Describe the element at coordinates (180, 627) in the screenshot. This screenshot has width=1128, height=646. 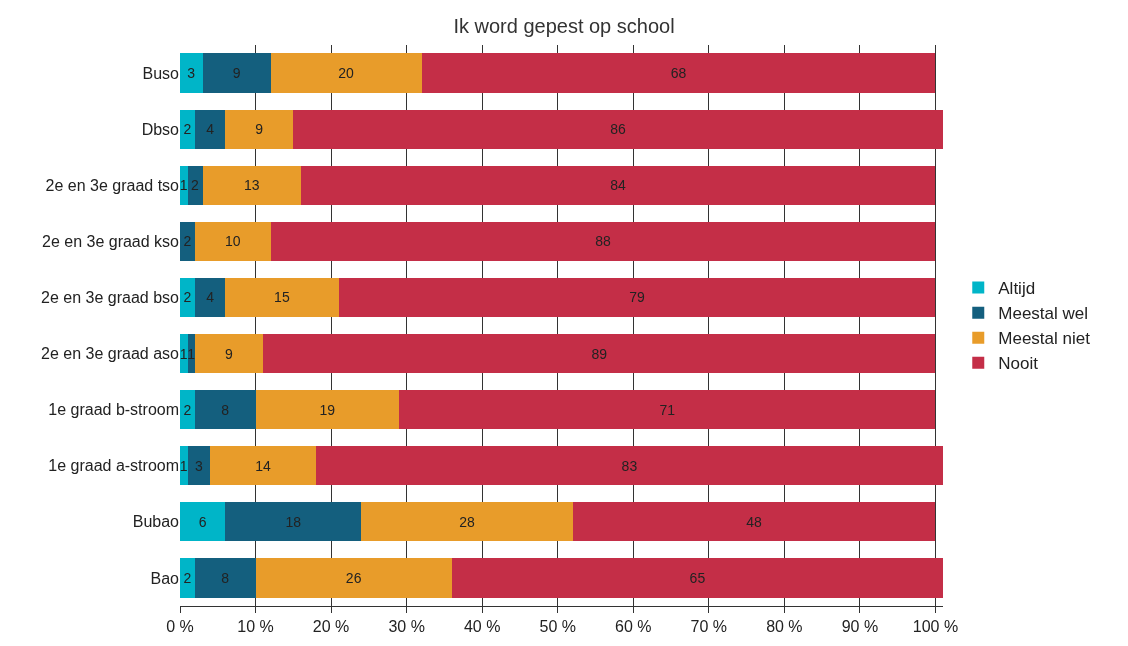
I see `x-tick-label: 0 %` at that location.